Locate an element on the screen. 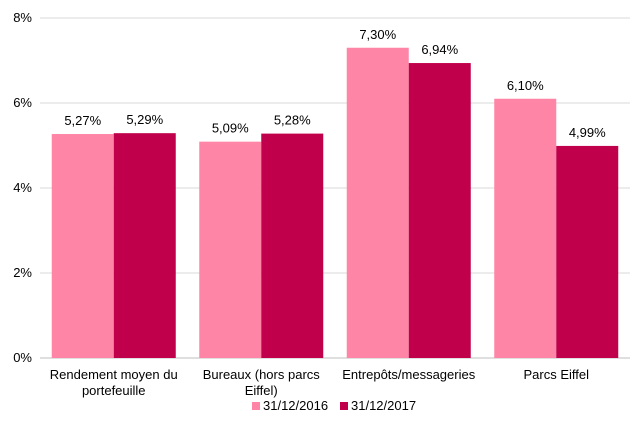 The height and width of the screenshot is (421, 630). data-label: 5,09% is located at coordinates (230, 128).